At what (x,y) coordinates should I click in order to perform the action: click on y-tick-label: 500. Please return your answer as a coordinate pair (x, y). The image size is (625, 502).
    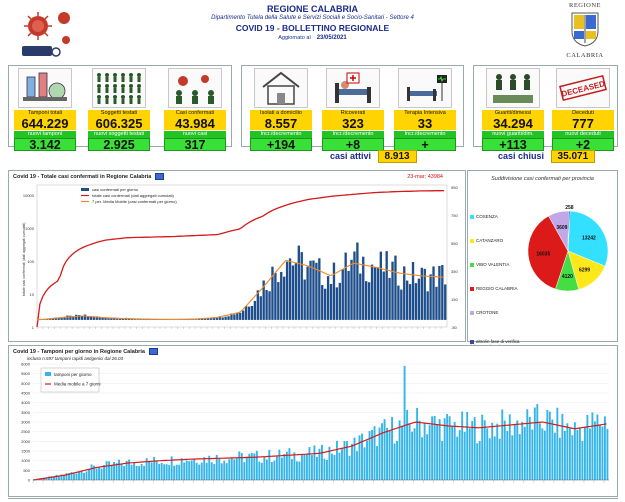
    Looking at the image, I should click on (26, 470).